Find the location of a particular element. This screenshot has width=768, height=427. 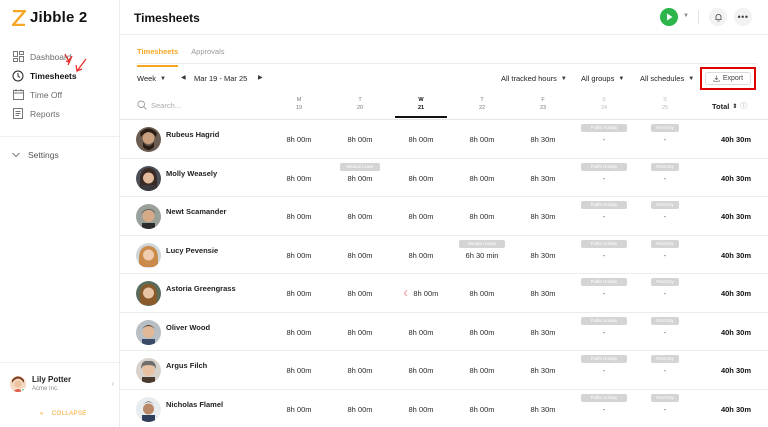

tab-timesheets: Timesheets is located at coordinates (158, 57).